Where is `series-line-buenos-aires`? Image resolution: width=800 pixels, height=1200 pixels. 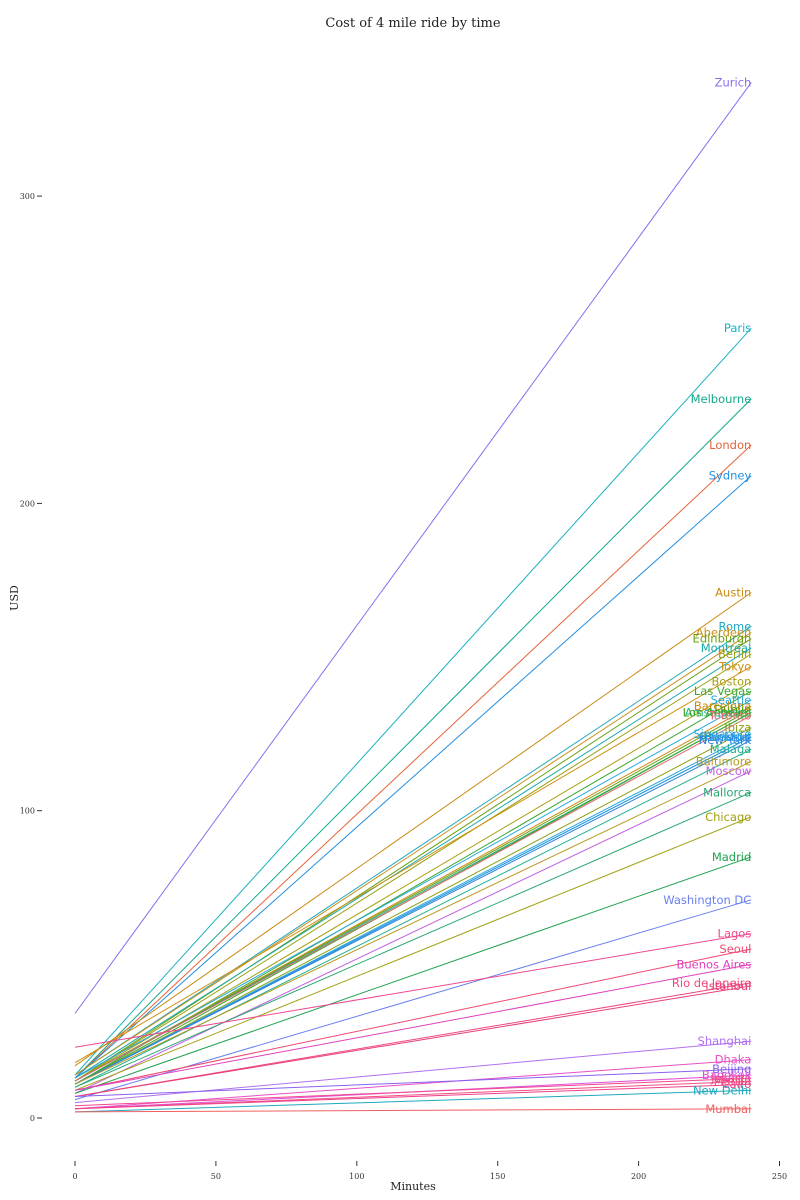
series-line-buenos-aires is located at coordinates (413, 1027).